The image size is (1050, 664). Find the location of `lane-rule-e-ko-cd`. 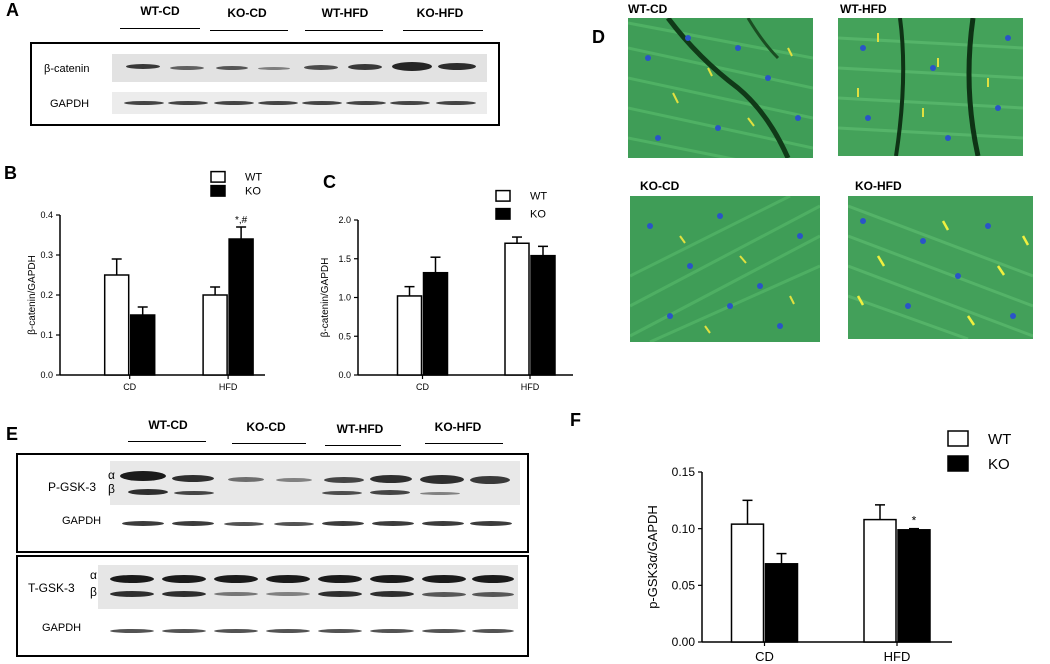

lane-rule-e-ko-cd is located at coordinates (269, 443).